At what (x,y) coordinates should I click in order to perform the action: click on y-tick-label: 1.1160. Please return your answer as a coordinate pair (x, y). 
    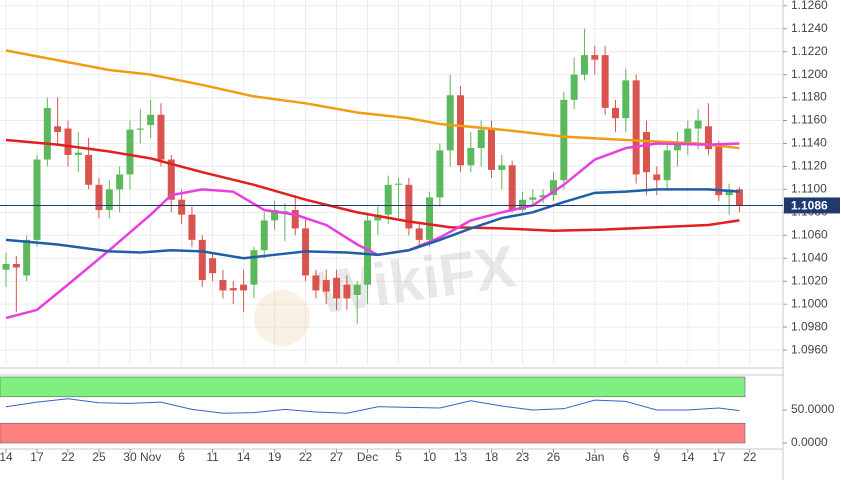
    Looking at the image, I should click on (809, 120).